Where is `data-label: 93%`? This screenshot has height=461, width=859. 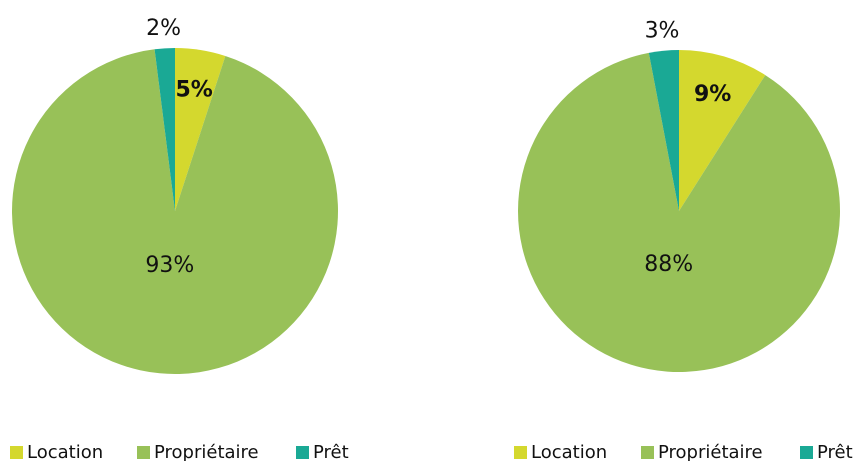 data-label: 93% is located at coordinates (169, 265).